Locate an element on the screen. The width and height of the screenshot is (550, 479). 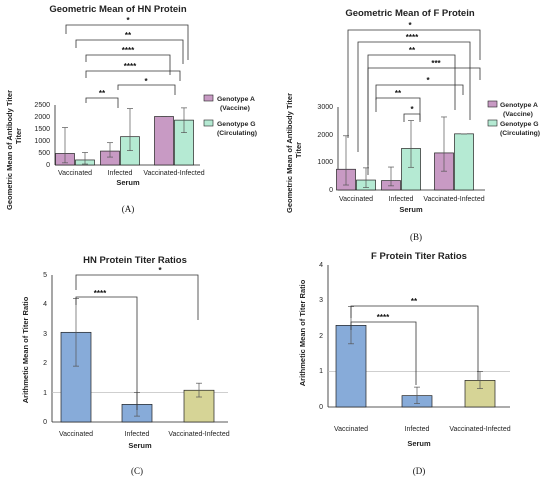
chart-A-bar-genotype-a is located at coordinates (164, 141).